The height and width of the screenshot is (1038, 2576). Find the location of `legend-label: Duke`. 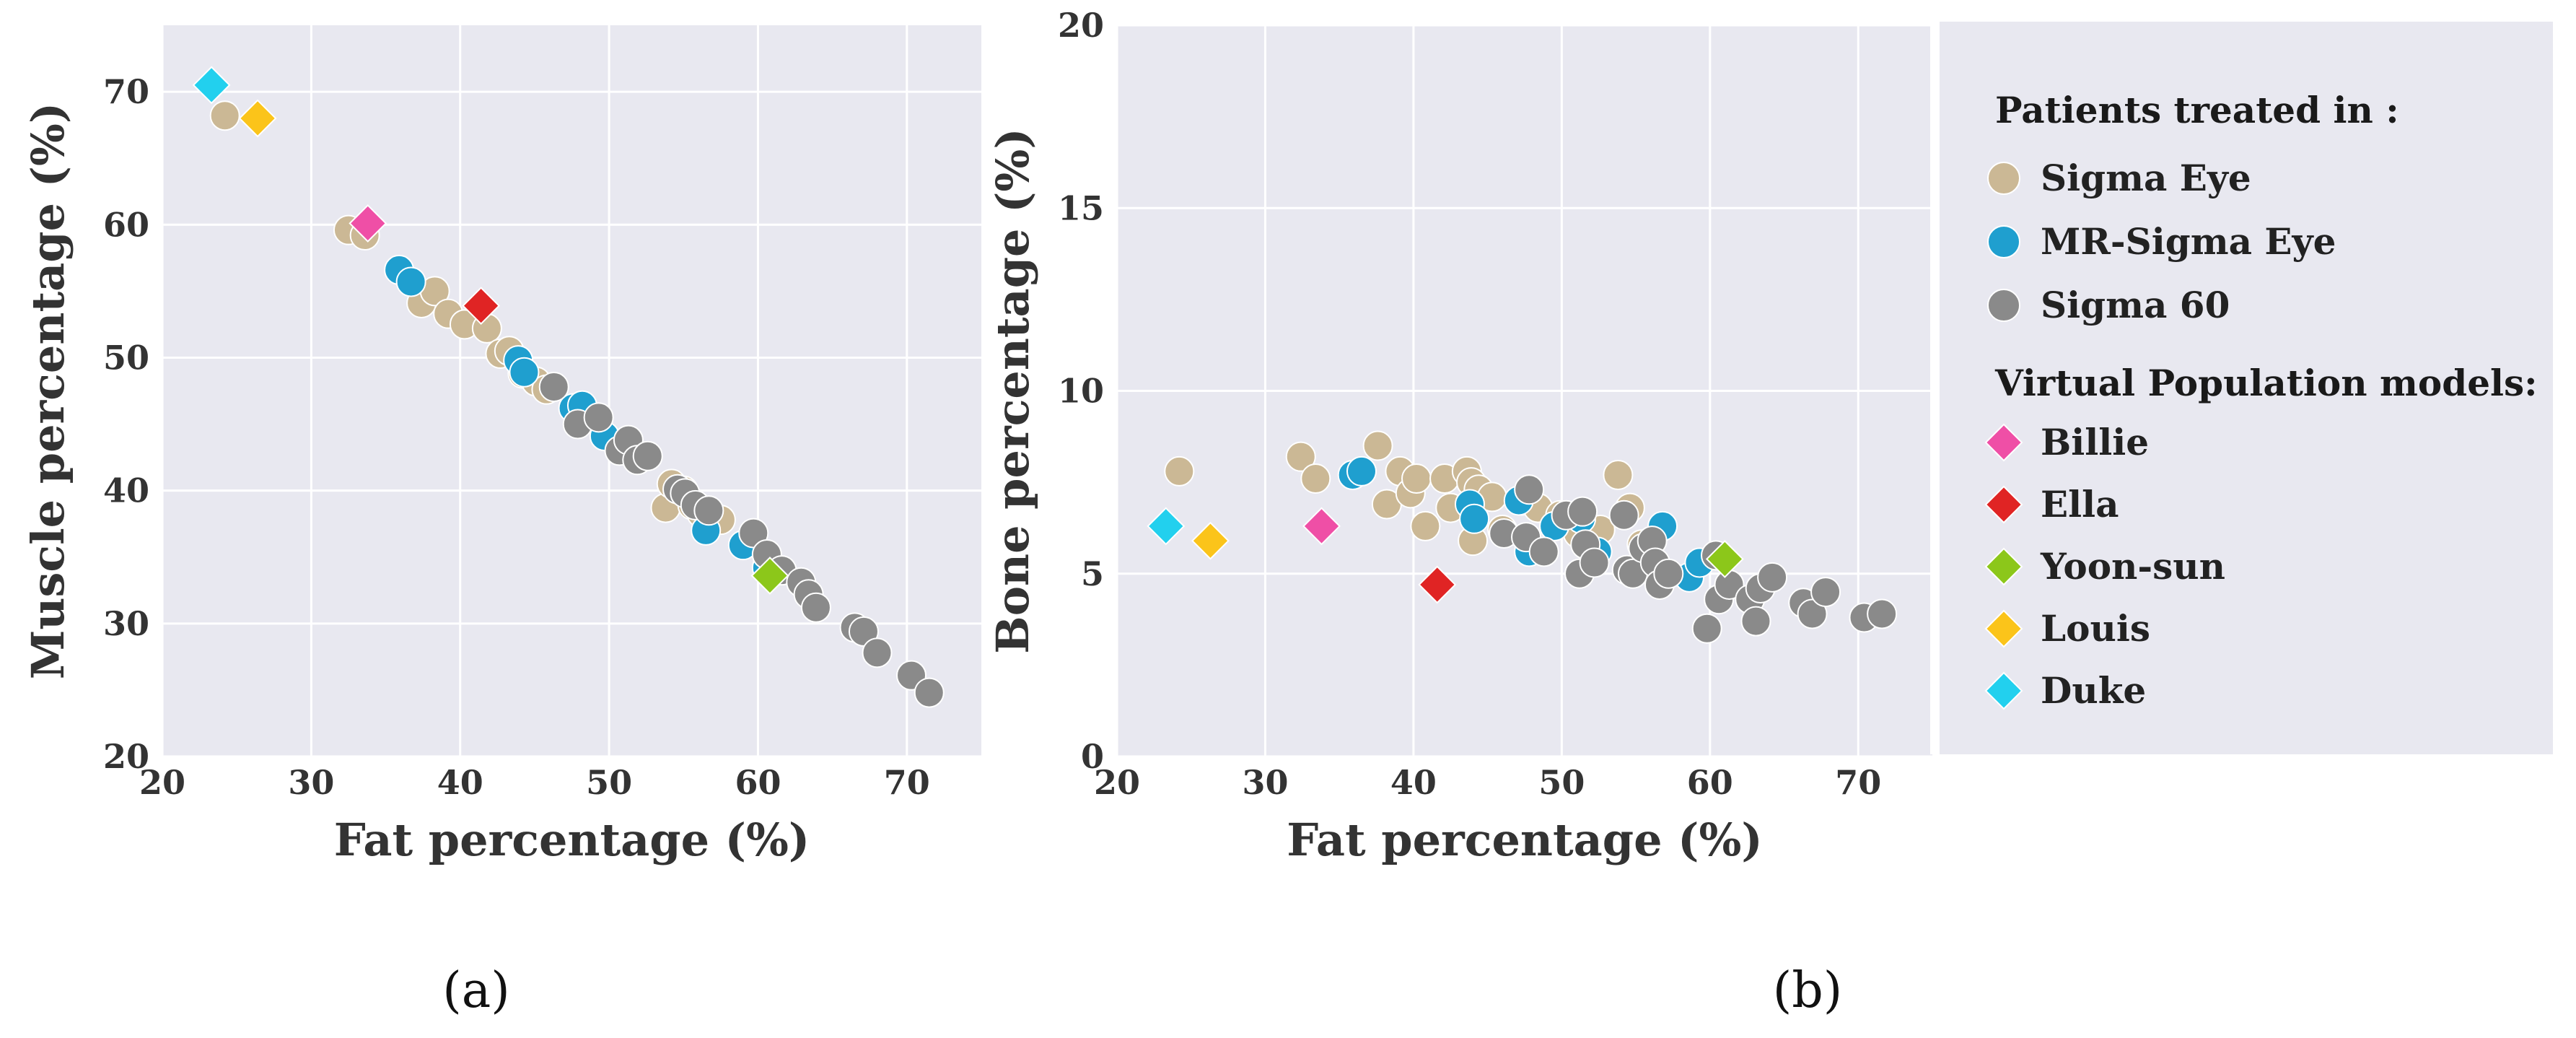

legend-label: Duke is located at coordinates (2093, 690).